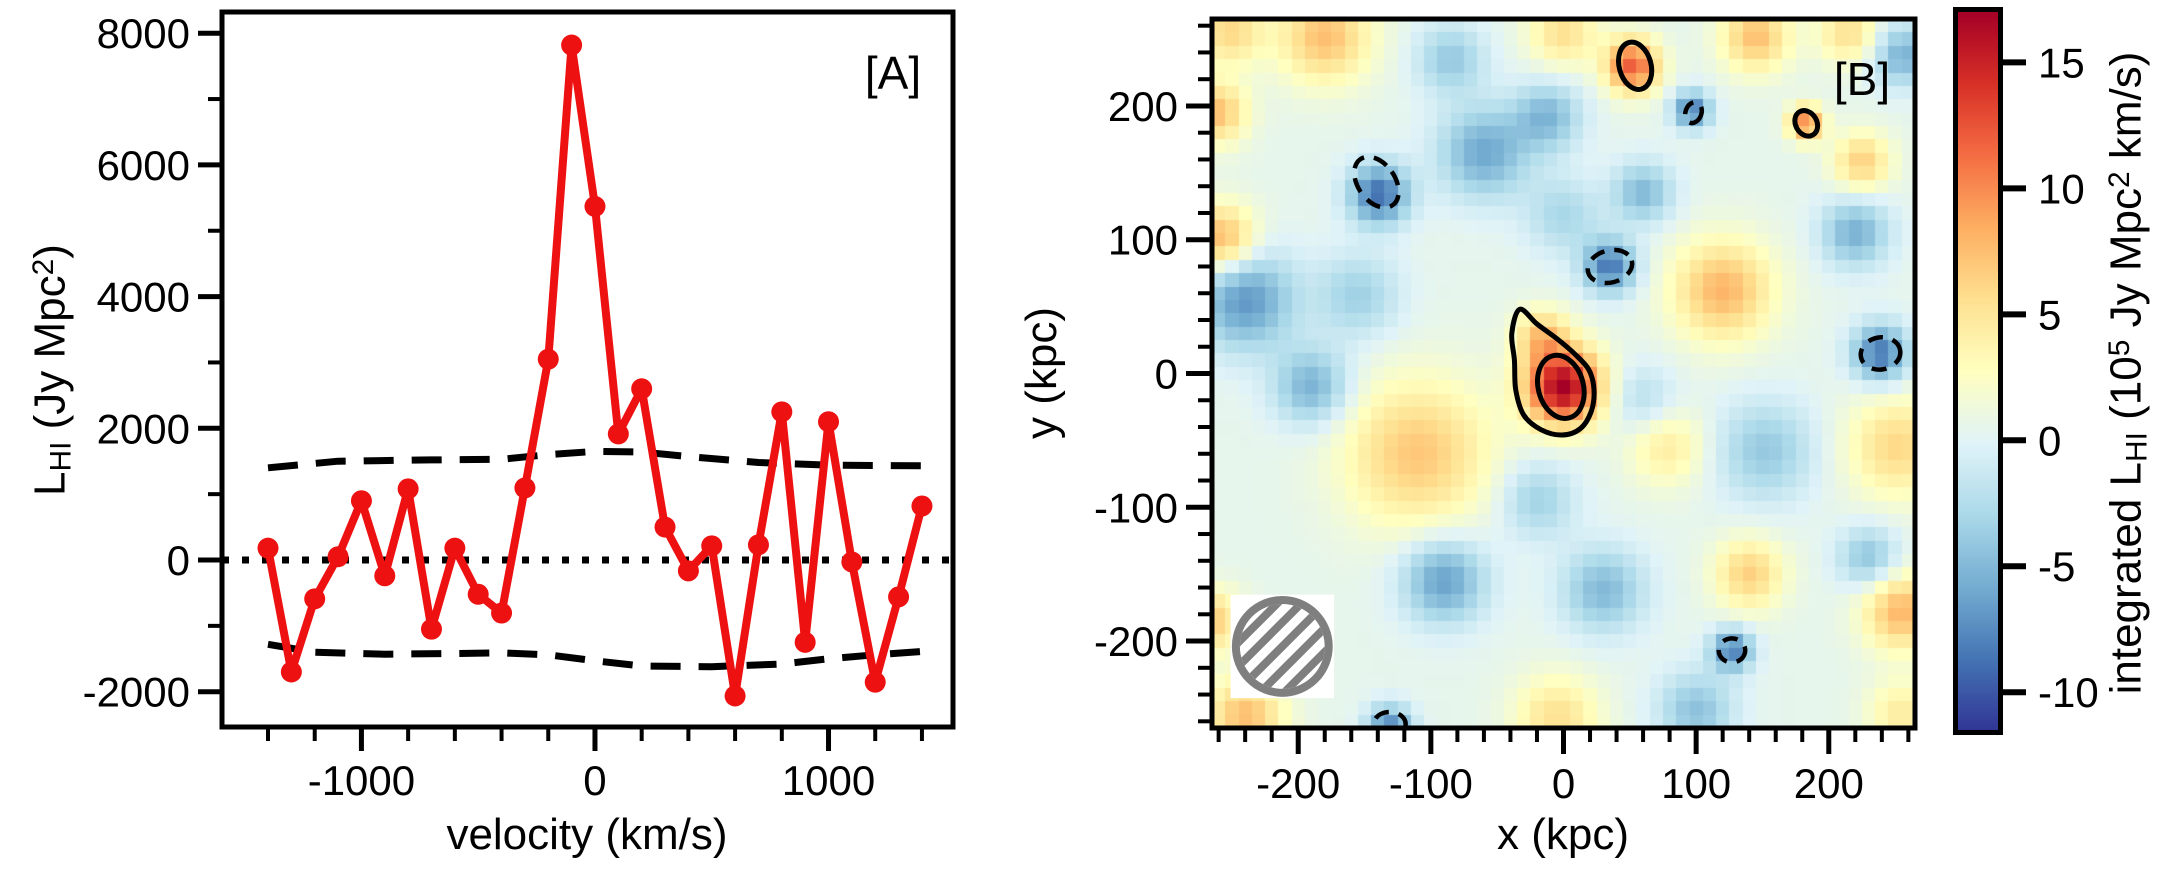 The height and width of the screenshot is (879, 2170). What do you see at coordinates (50, 358) in the screenshot?
I see `ylabel-a-units: (Jy Mpc` at bounding box center [50, 358].